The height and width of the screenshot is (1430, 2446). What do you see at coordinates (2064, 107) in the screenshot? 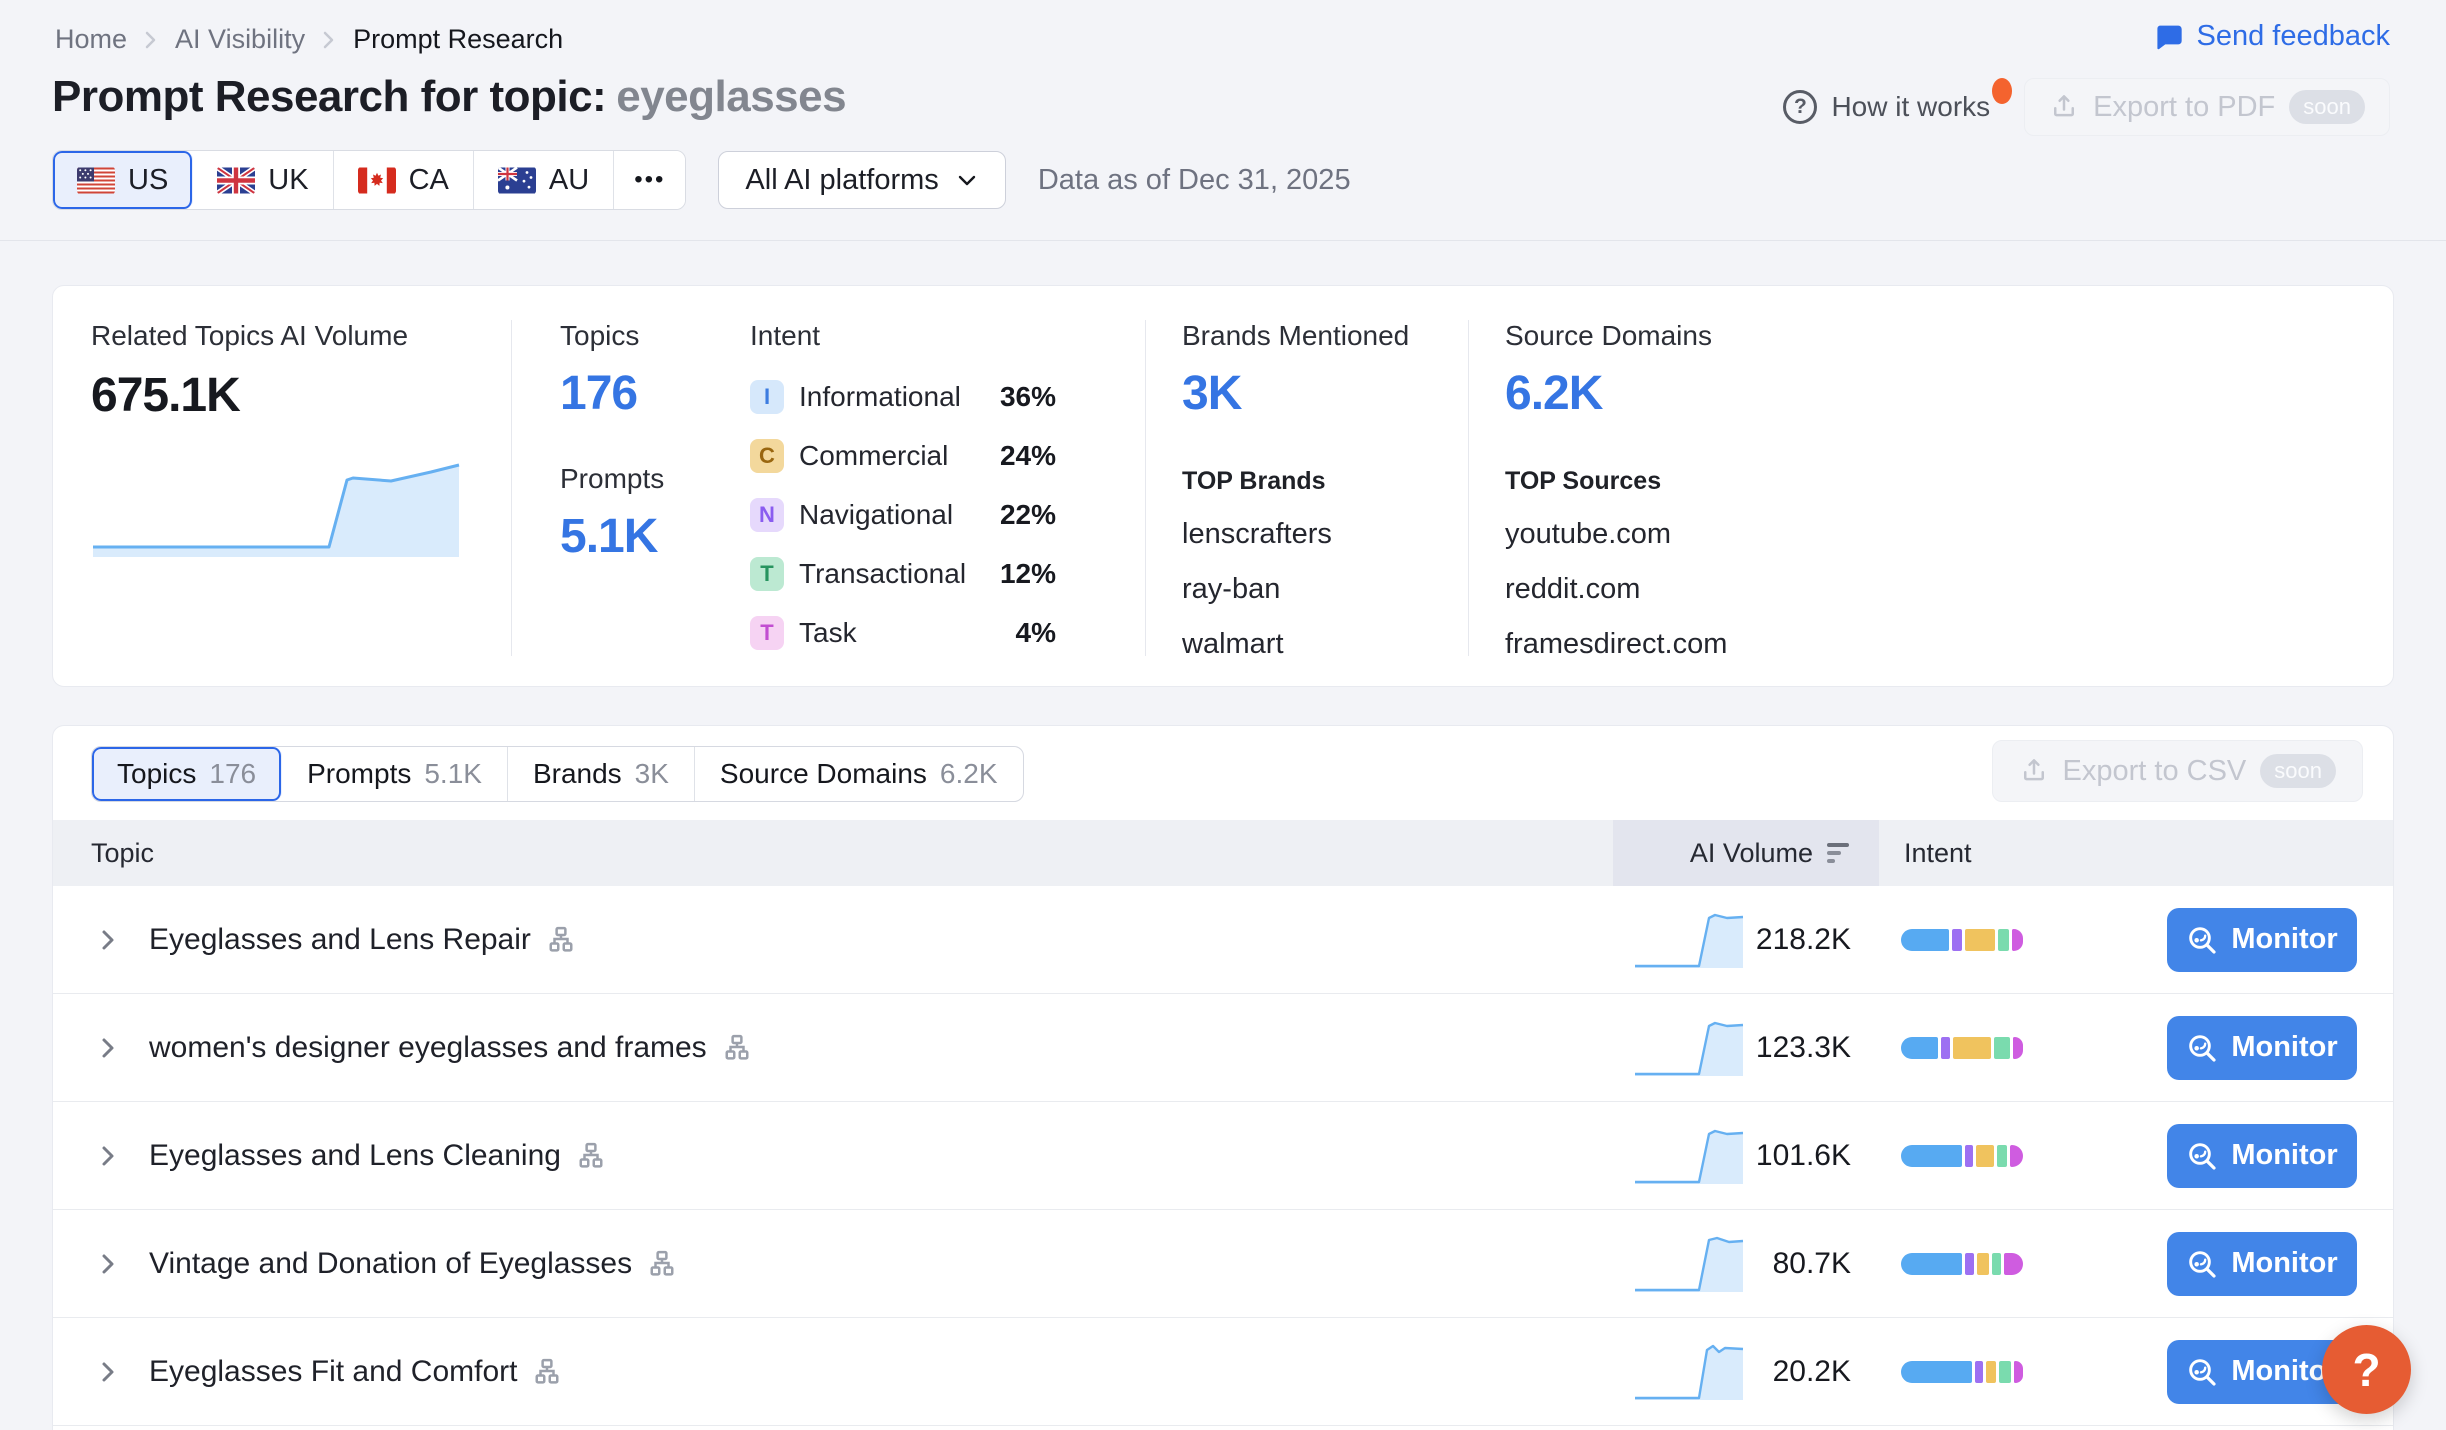
I see `export-icon` at bounding box center [2064, 107].